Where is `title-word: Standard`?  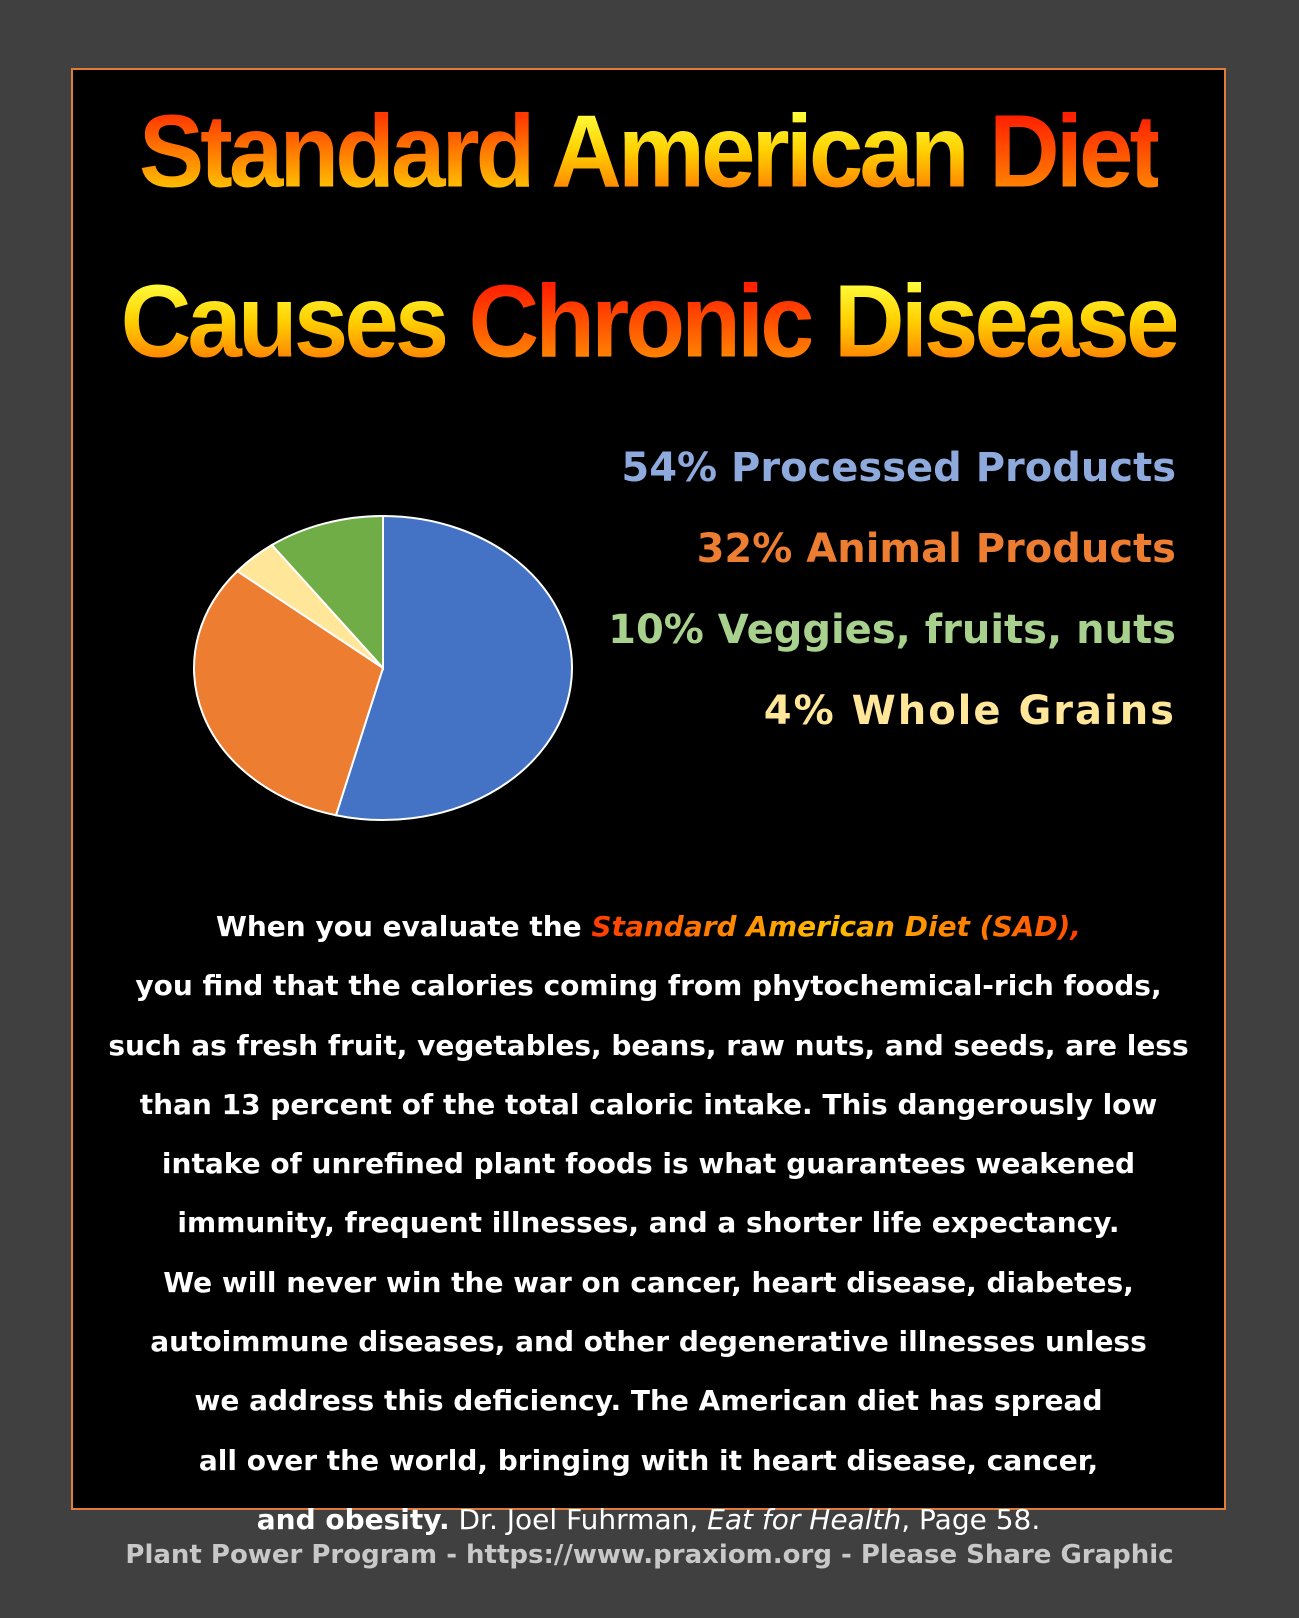
title-word: Standard is located at coordinates (337, 151).